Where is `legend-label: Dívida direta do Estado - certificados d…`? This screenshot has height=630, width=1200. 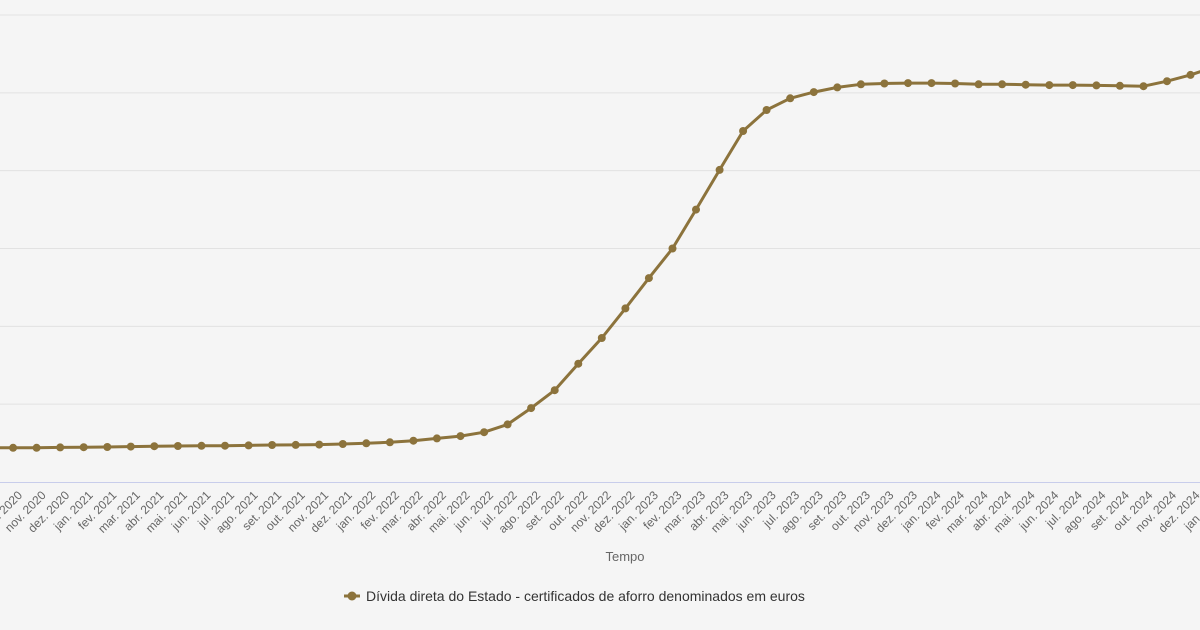
legend-label: Dívida direta do Estado - certificados d… is located at coordinates (585, 596).